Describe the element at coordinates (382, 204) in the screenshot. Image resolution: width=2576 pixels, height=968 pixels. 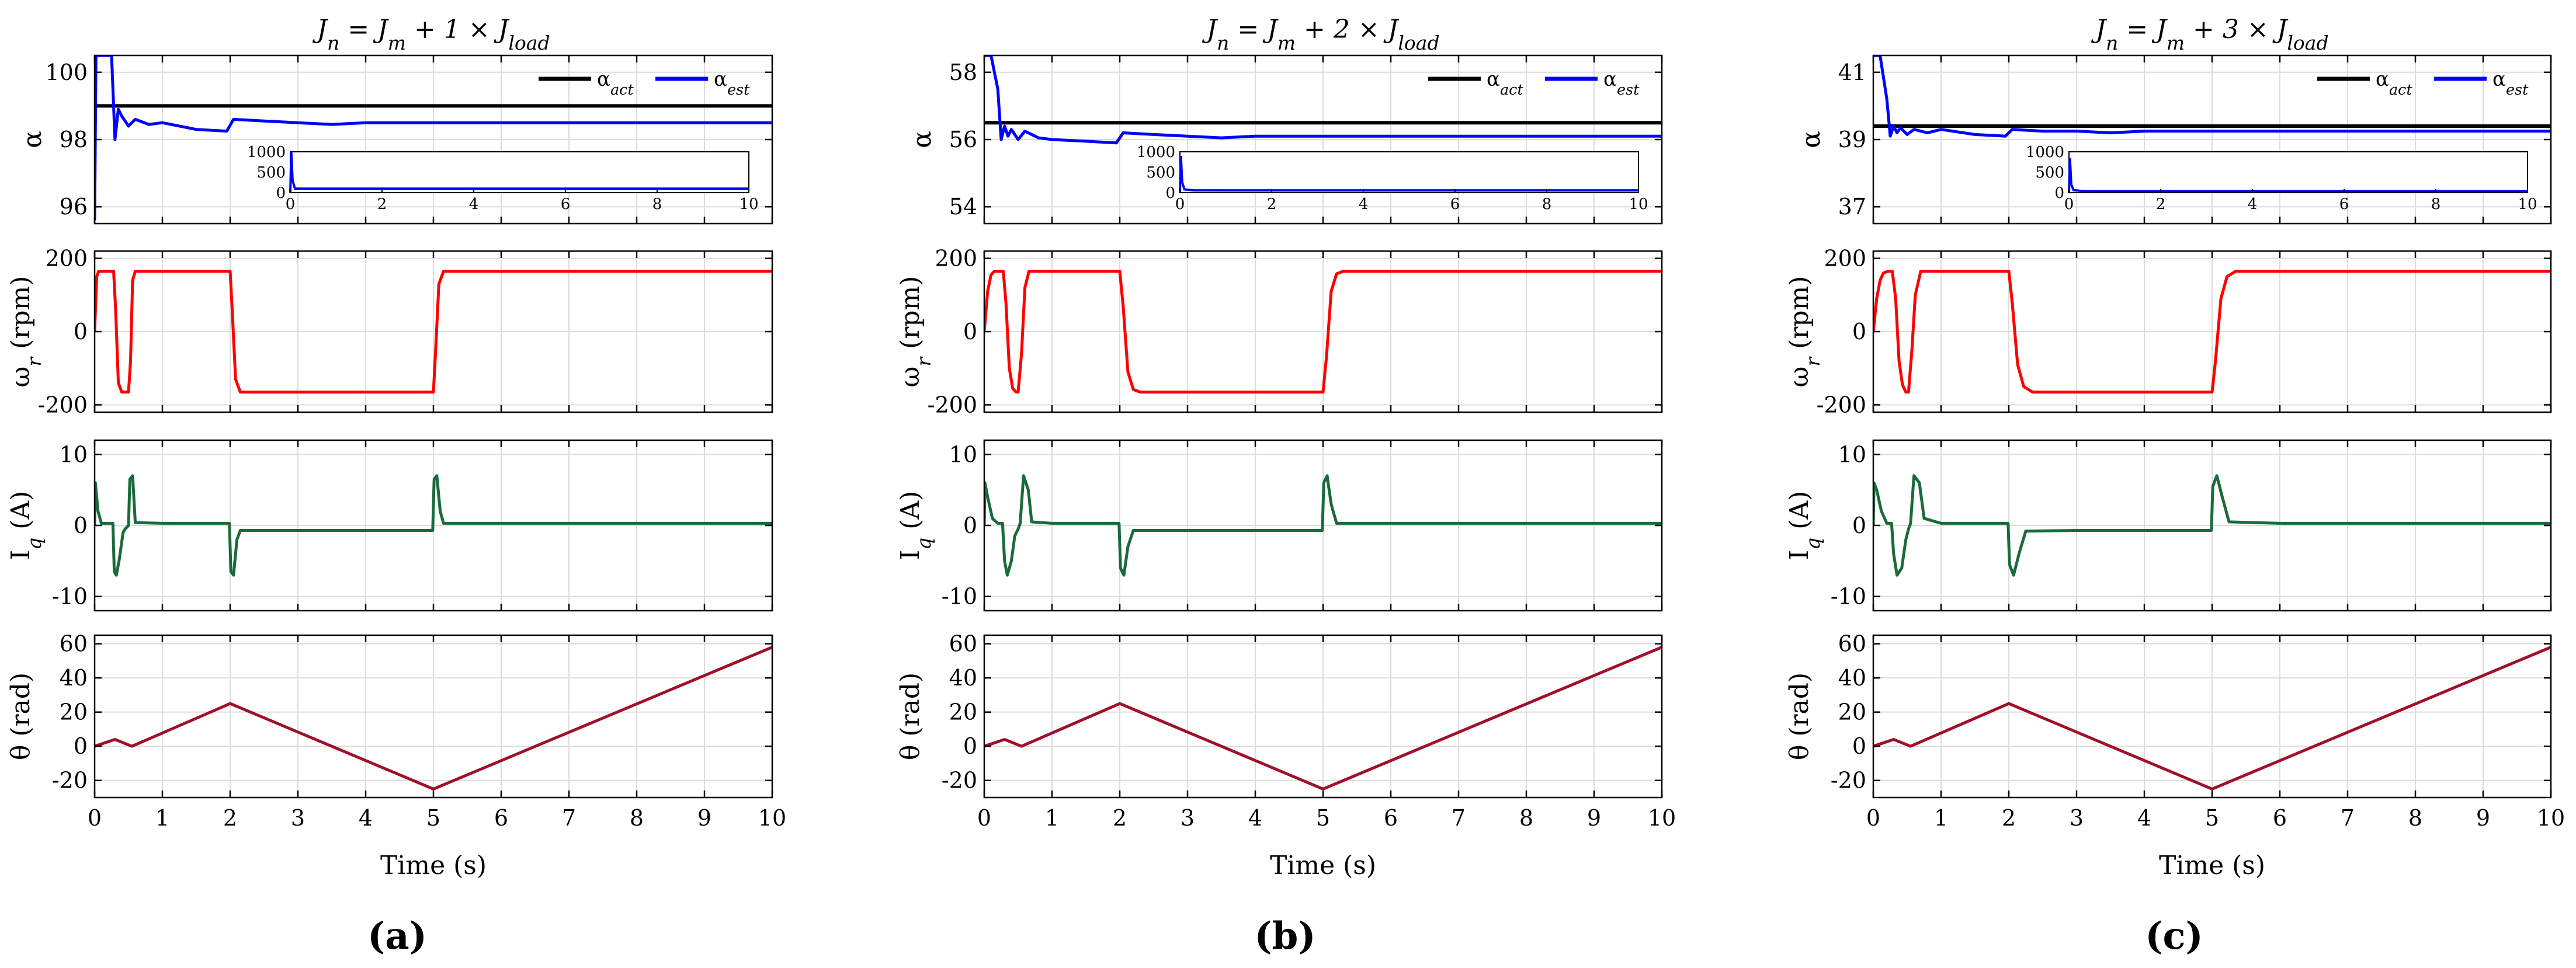
I see `inset-tick-label-x: 2` at that location.